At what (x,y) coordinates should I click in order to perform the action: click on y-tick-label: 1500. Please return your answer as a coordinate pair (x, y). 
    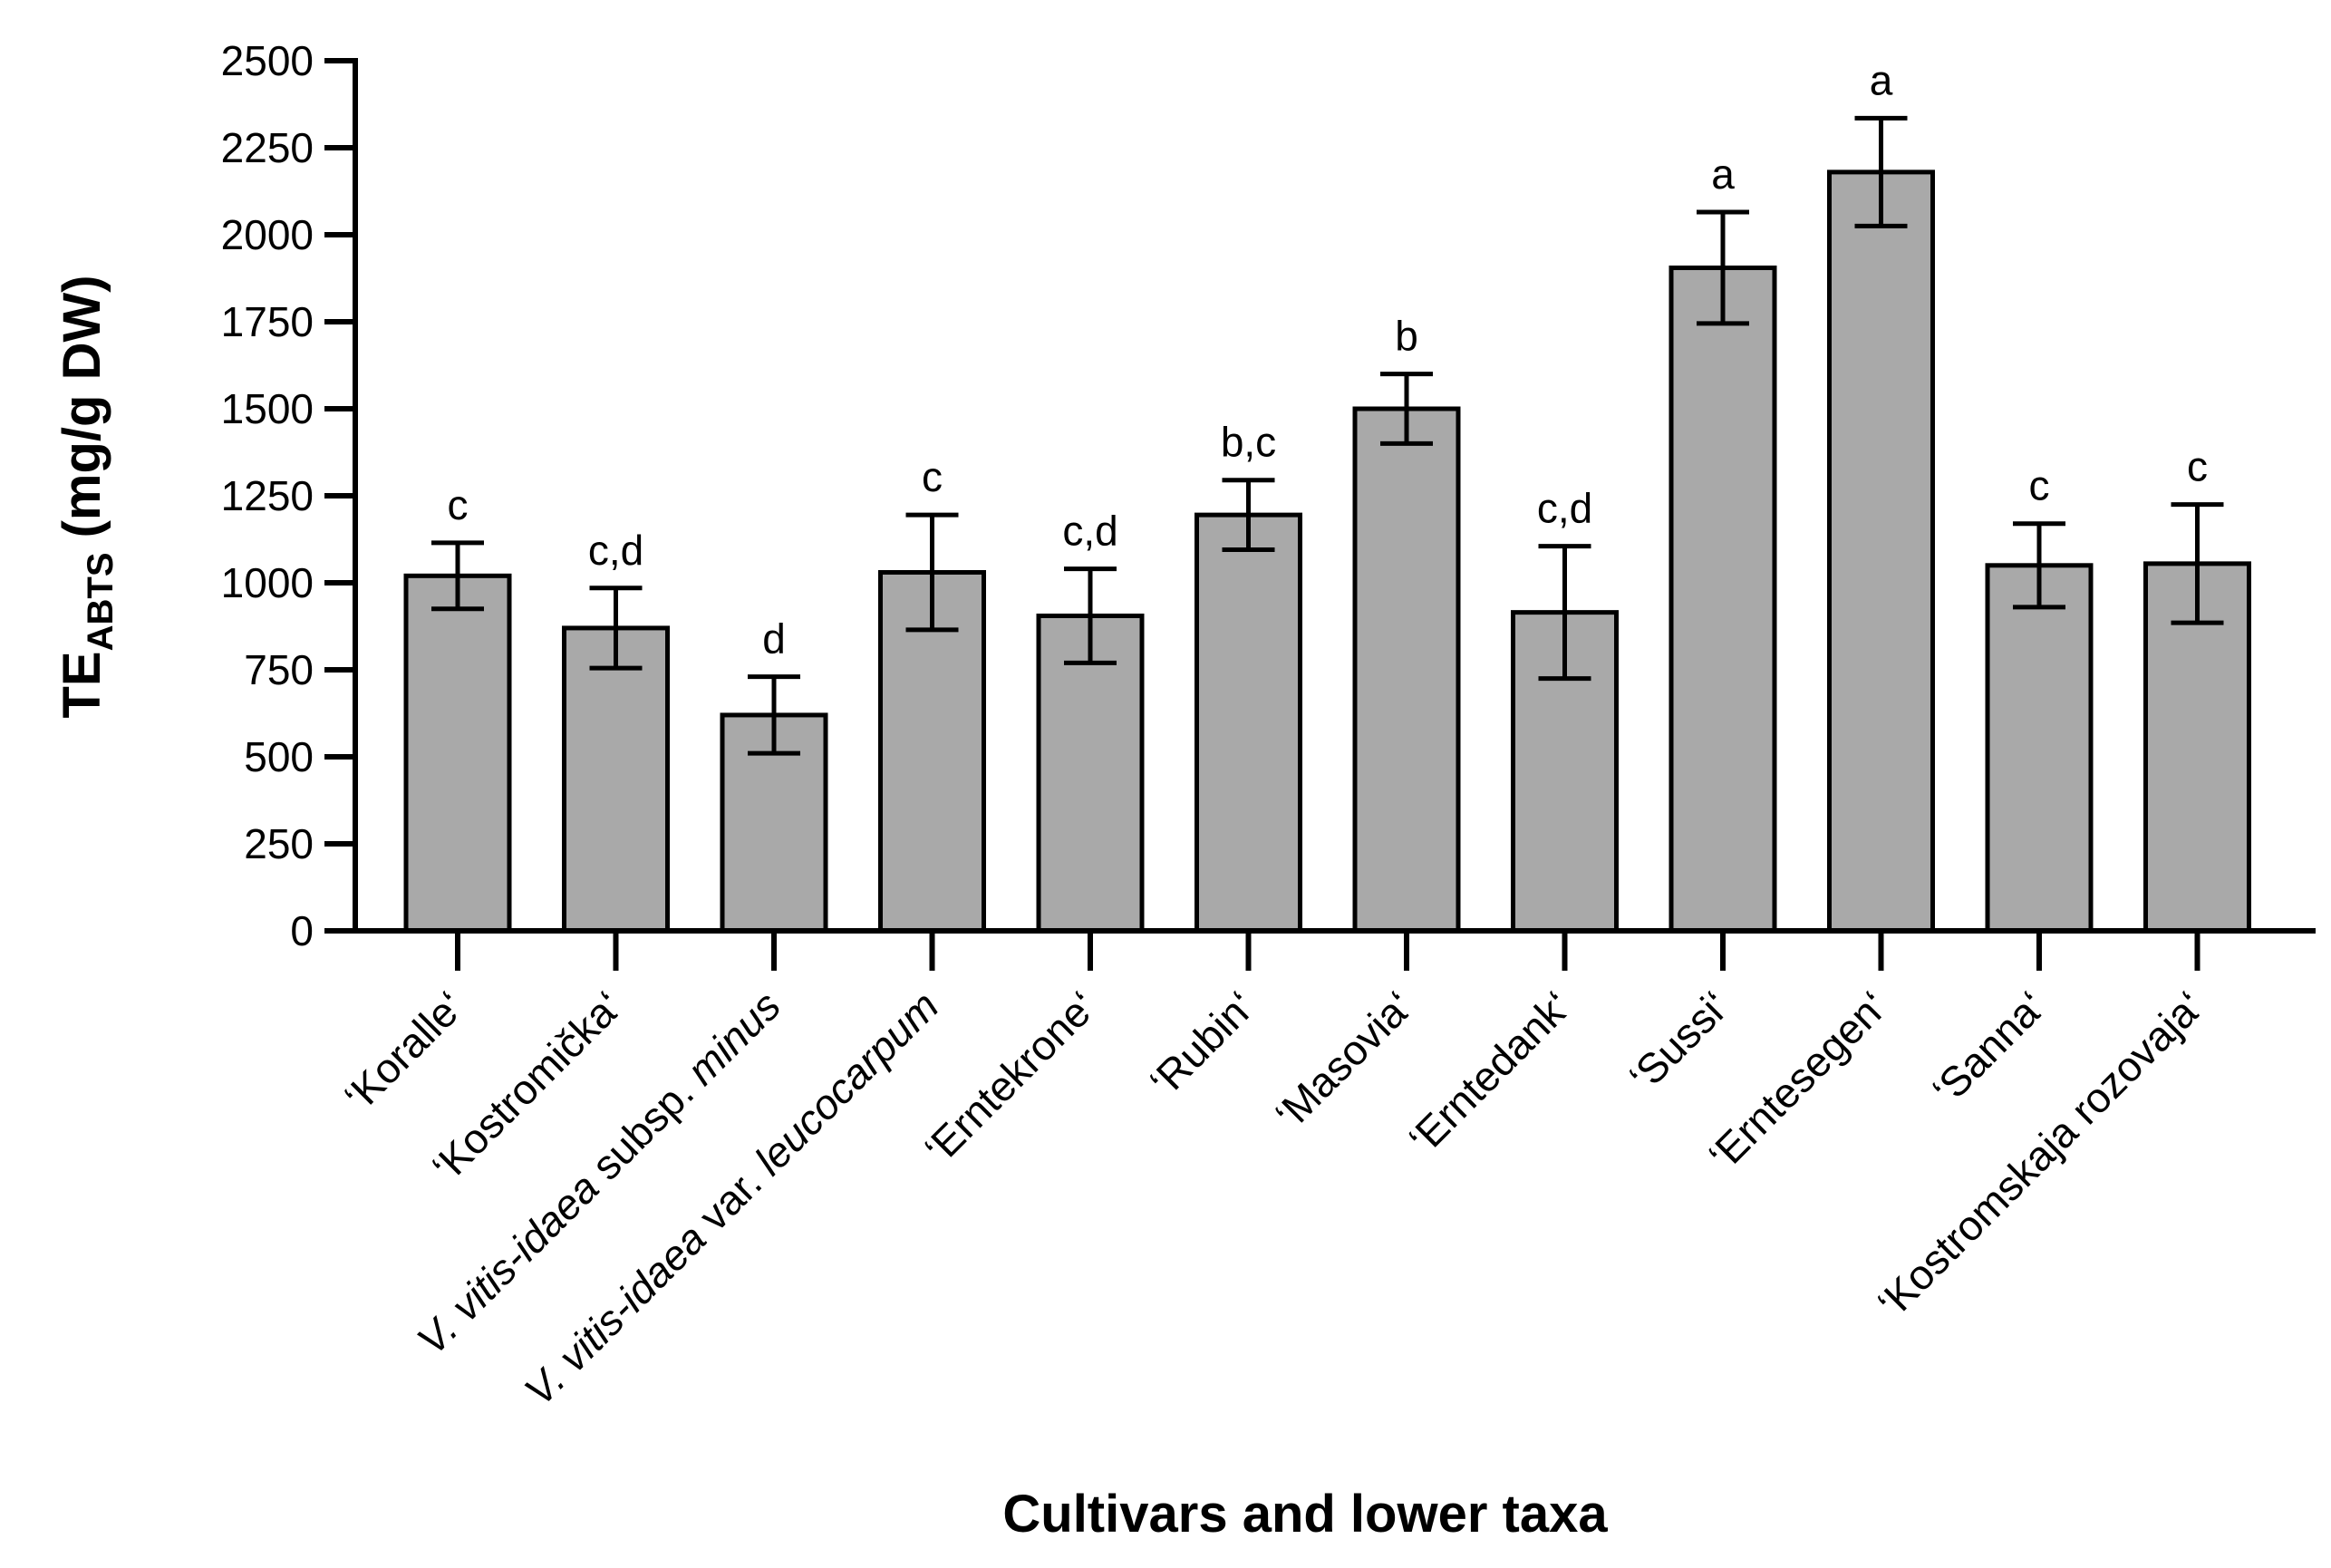
    Looking at the image, I should click on (267, 408).